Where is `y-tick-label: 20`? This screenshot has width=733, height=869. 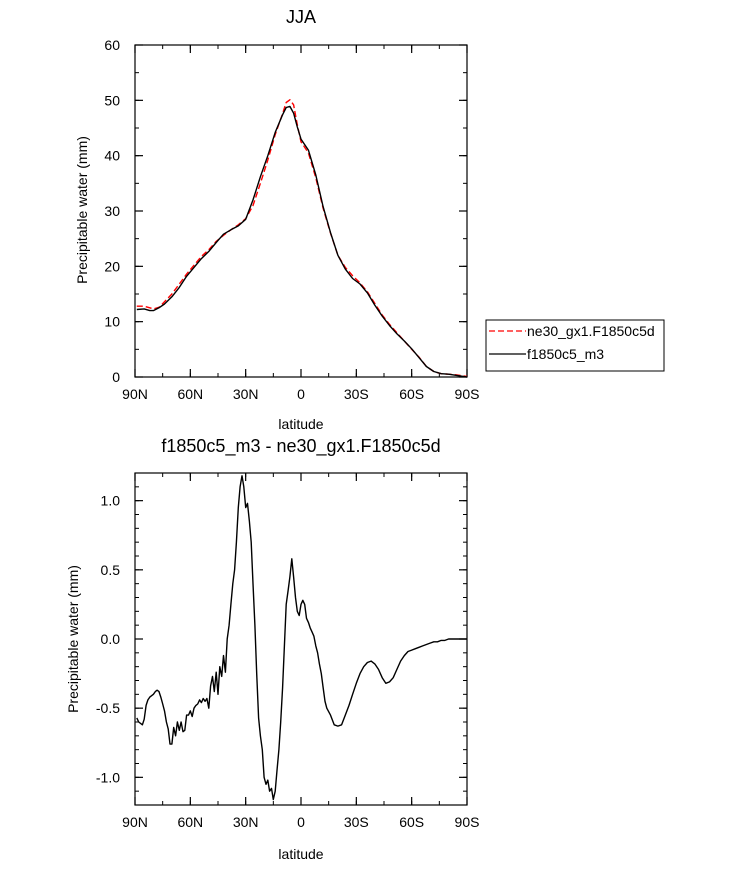 y-tick-label: 20 is located at coordinates (112, 266).